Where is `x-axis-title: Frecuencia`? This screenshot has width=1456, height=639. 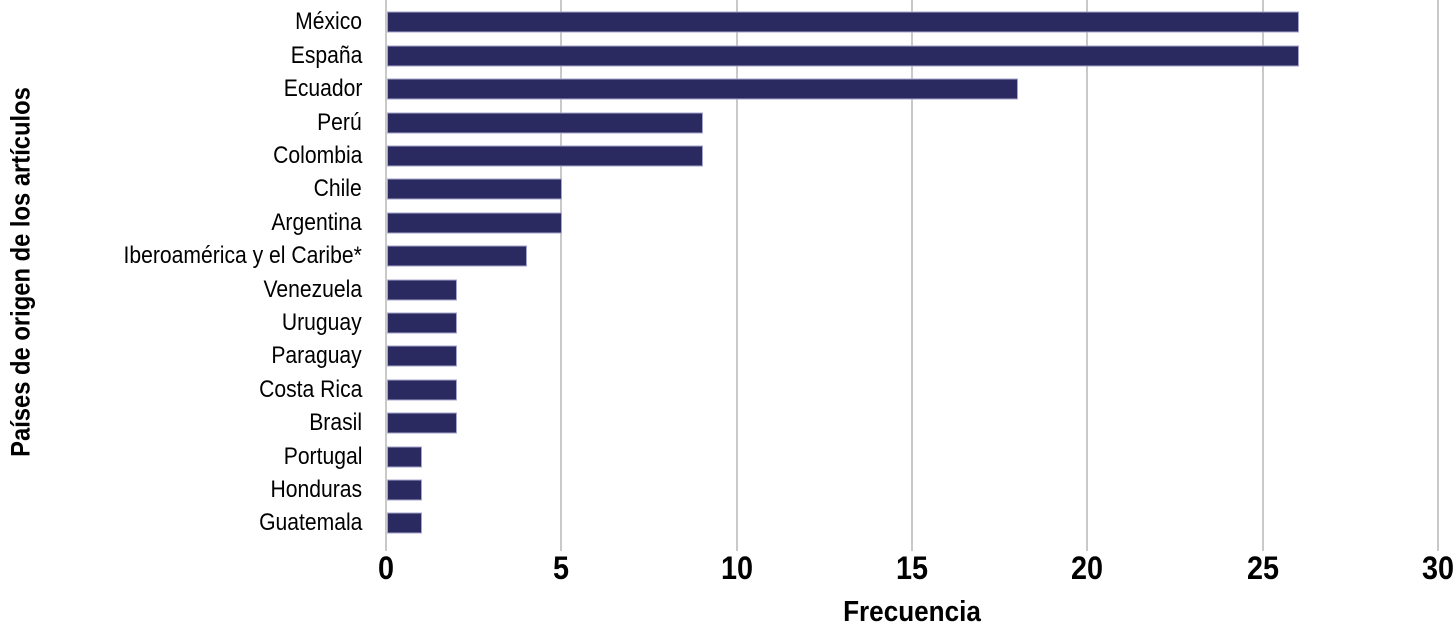 x-axis-title: Frecuencia is located at coordinates (911, 612).